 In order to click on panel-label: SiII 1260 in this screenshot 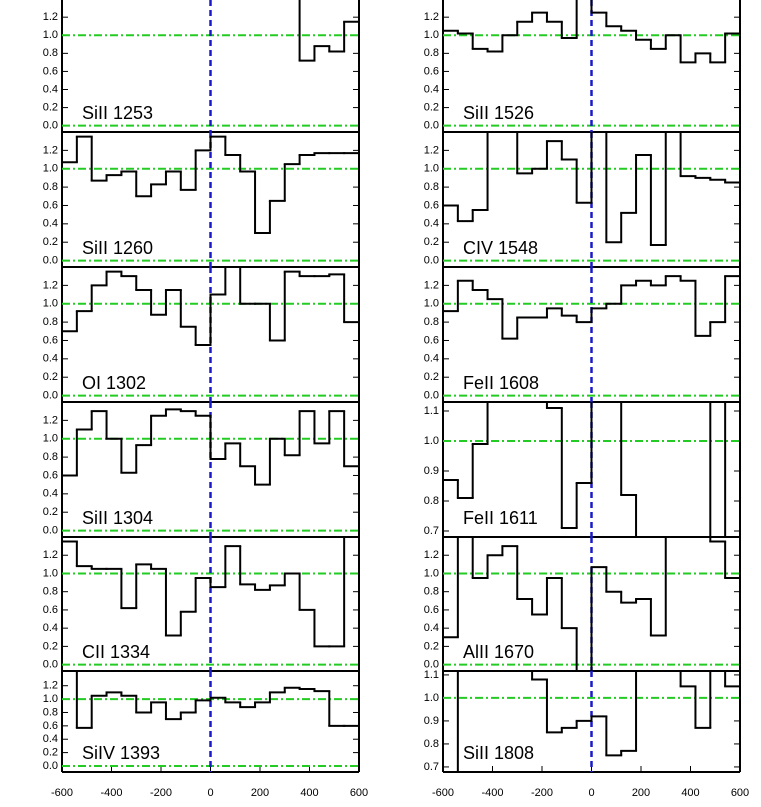, I will do `click(117, 248)`.